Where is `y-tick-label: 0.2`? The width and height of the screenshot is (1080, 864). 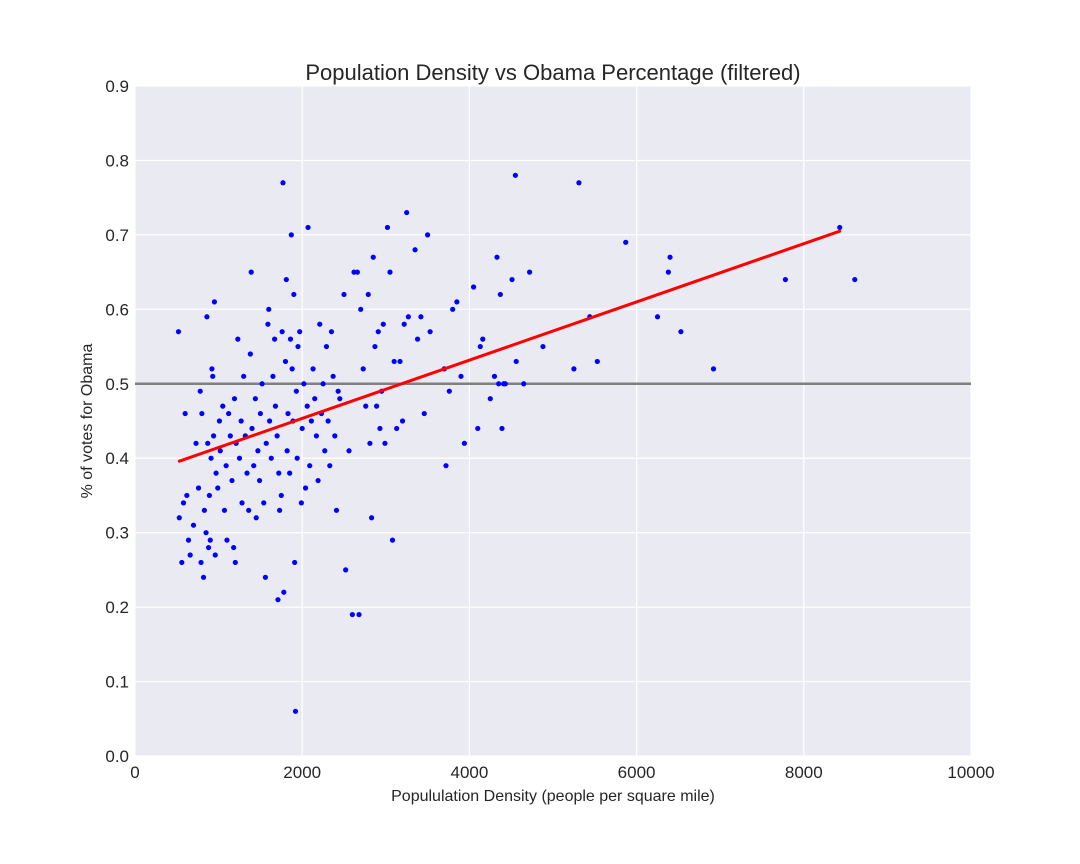
y-tick-label: 0.2 is located at coordinates (117, 607).